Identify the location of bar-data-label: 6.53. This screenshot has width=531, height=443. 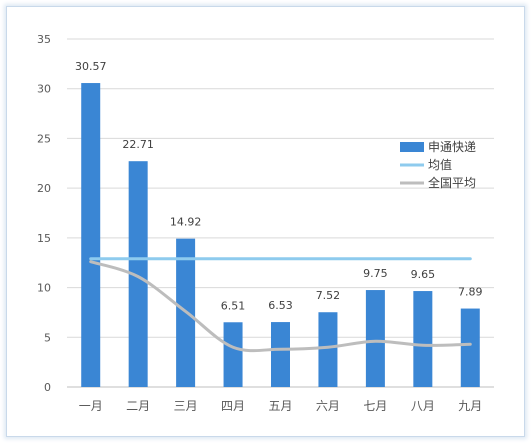
(280, 305).